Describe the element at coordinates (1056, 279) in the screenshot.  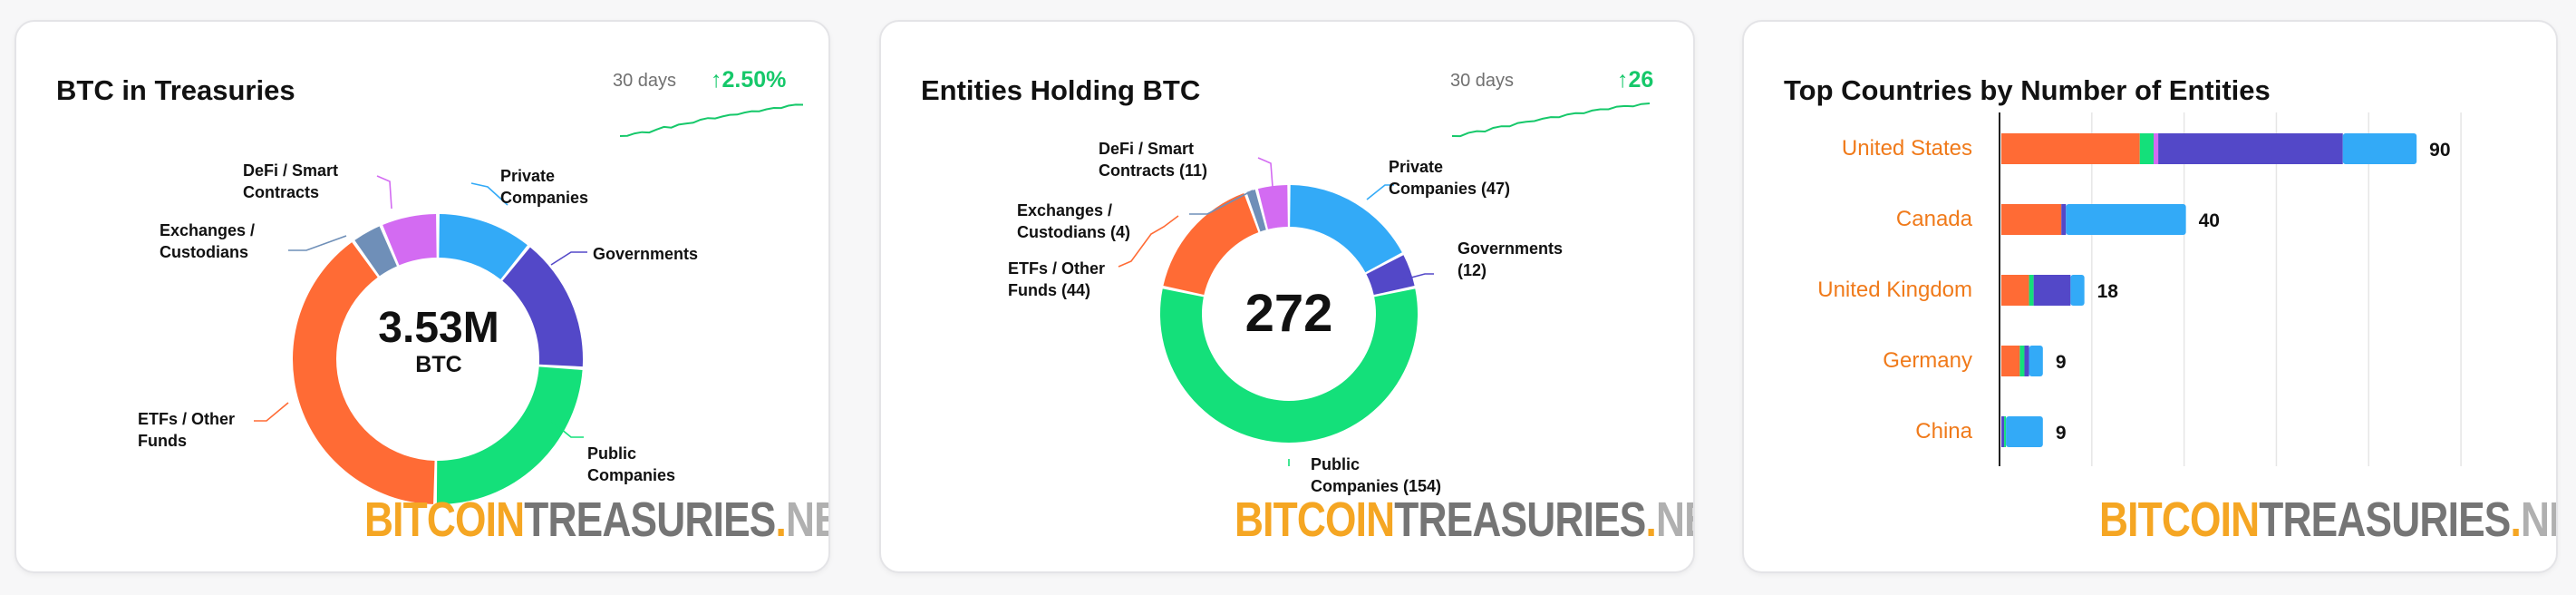
I see `segment-label: ETFs / Other Funds (44)` at that location.